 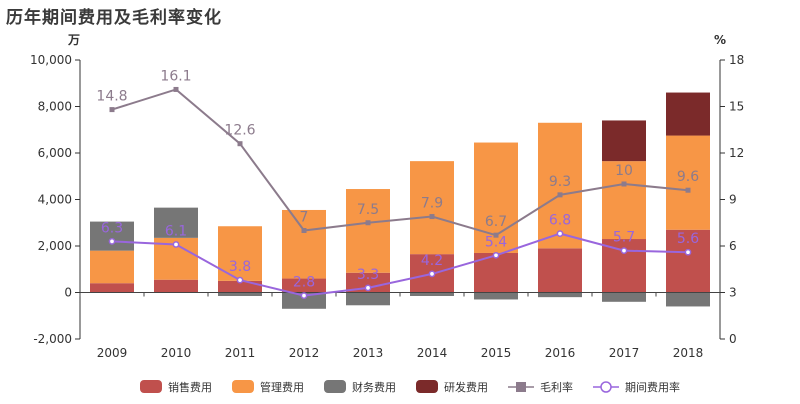 I want to click on x-tick-label: 2015, so click(x=496, y=353).